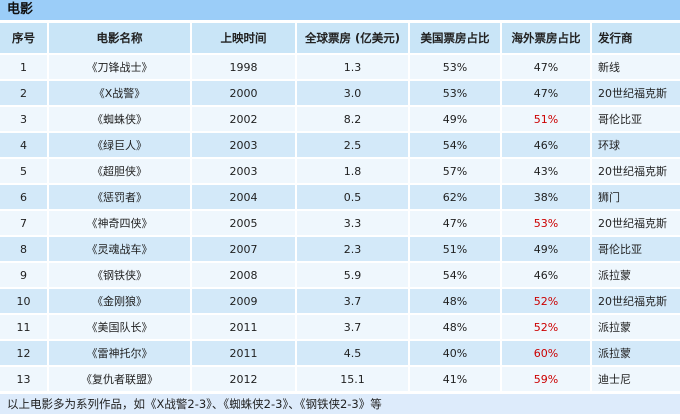 The width and height of the screenshot is (680, 420). What do you see at coordinates (244, 39) in the screenshot?
I see `column-header-year: 上映时间` at bounding box center [244, 39].